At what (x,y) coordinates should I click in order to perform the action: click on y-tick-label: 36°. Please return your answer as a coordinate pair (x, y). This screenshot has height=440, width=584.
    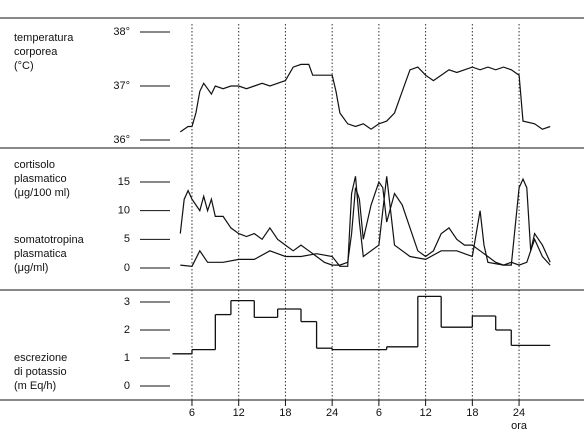
    Looking at the image, I should click on (121, 140).